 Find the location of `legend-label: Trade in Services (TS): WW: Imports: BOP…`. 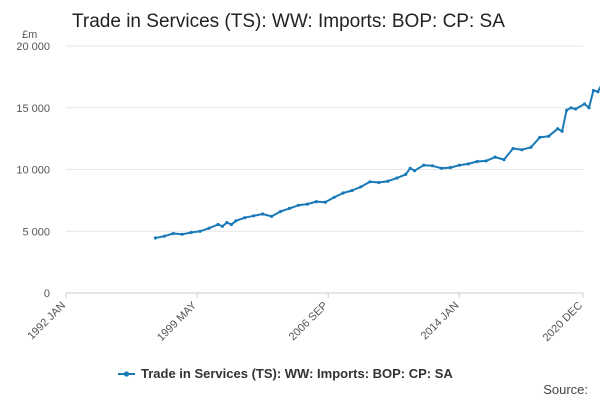

legend-label: Trade in Services (TS): WW: Imports: BOP… is located at coordinates (297, 373).